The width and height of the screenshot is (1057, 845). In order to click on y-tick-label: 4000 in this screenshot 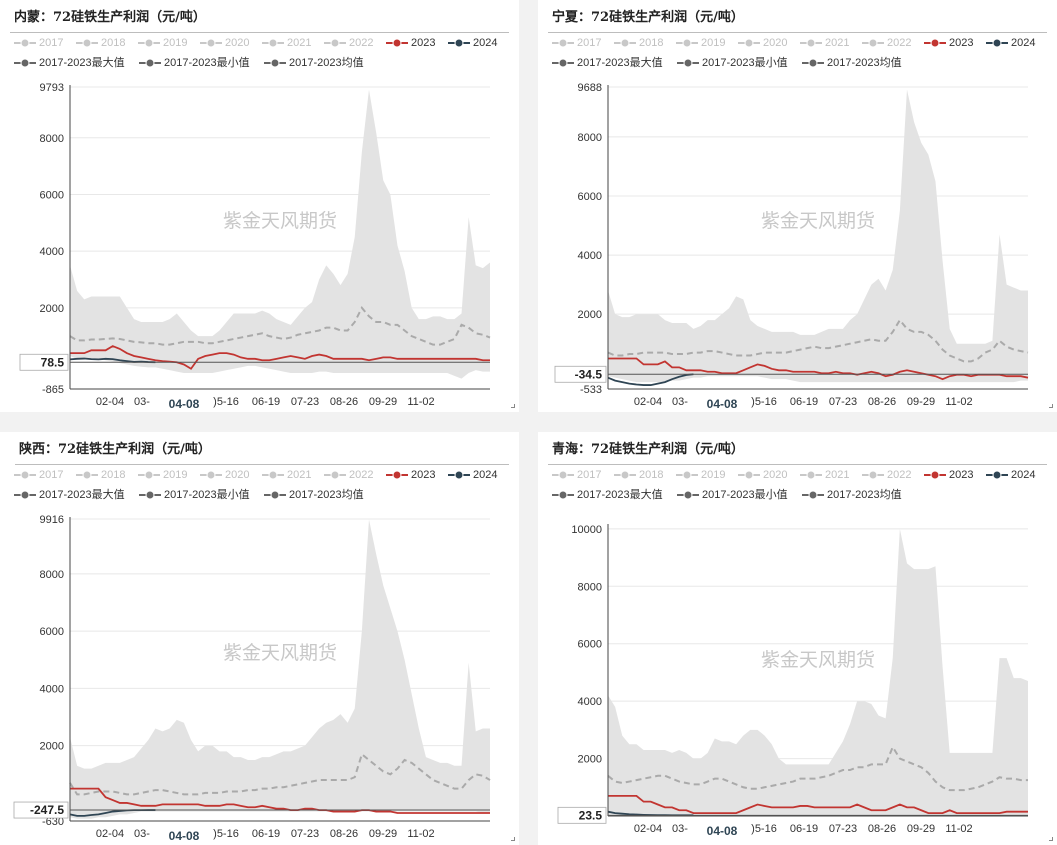, I will do `click(52, 689)`.